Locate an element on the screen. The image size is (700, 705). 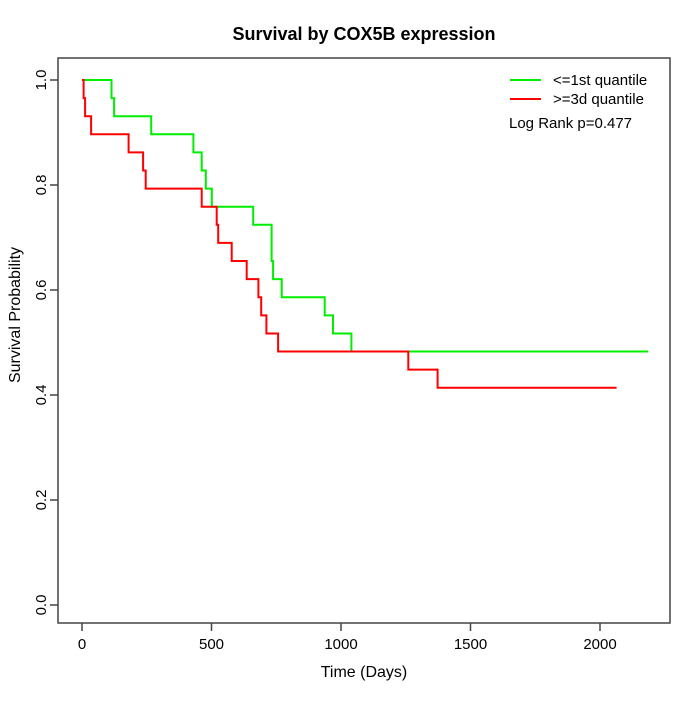
x-tick-label: 500 is located at coordinates (211, 644).